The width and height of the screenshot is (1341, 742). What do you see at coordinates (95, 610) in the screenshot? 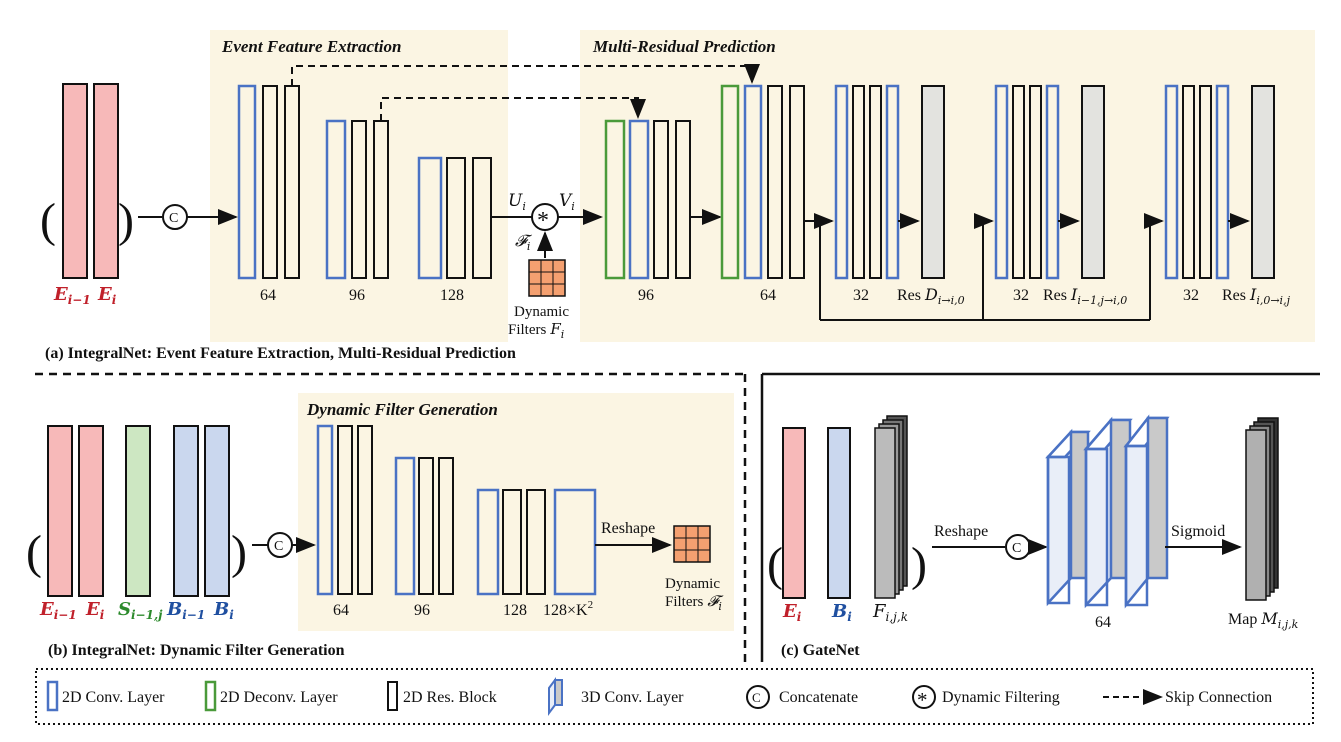
I see `b-label-e-cur: Ei` at bounding box center [95, 610].